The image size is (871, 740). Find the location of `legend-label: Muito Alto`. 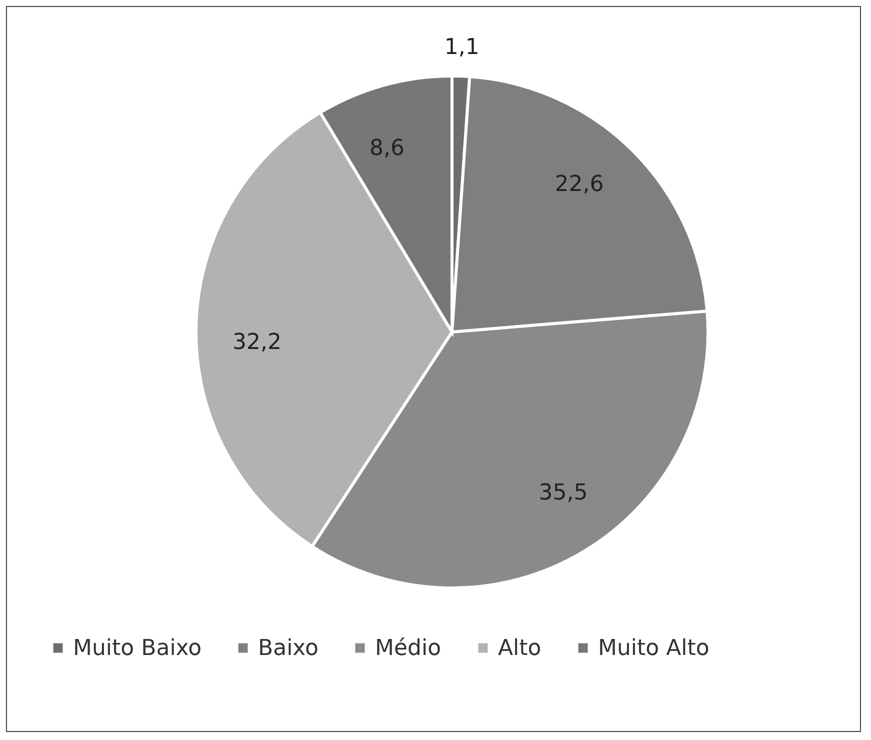

legend-label: Muito Alto is located at coordinates (654, 648).